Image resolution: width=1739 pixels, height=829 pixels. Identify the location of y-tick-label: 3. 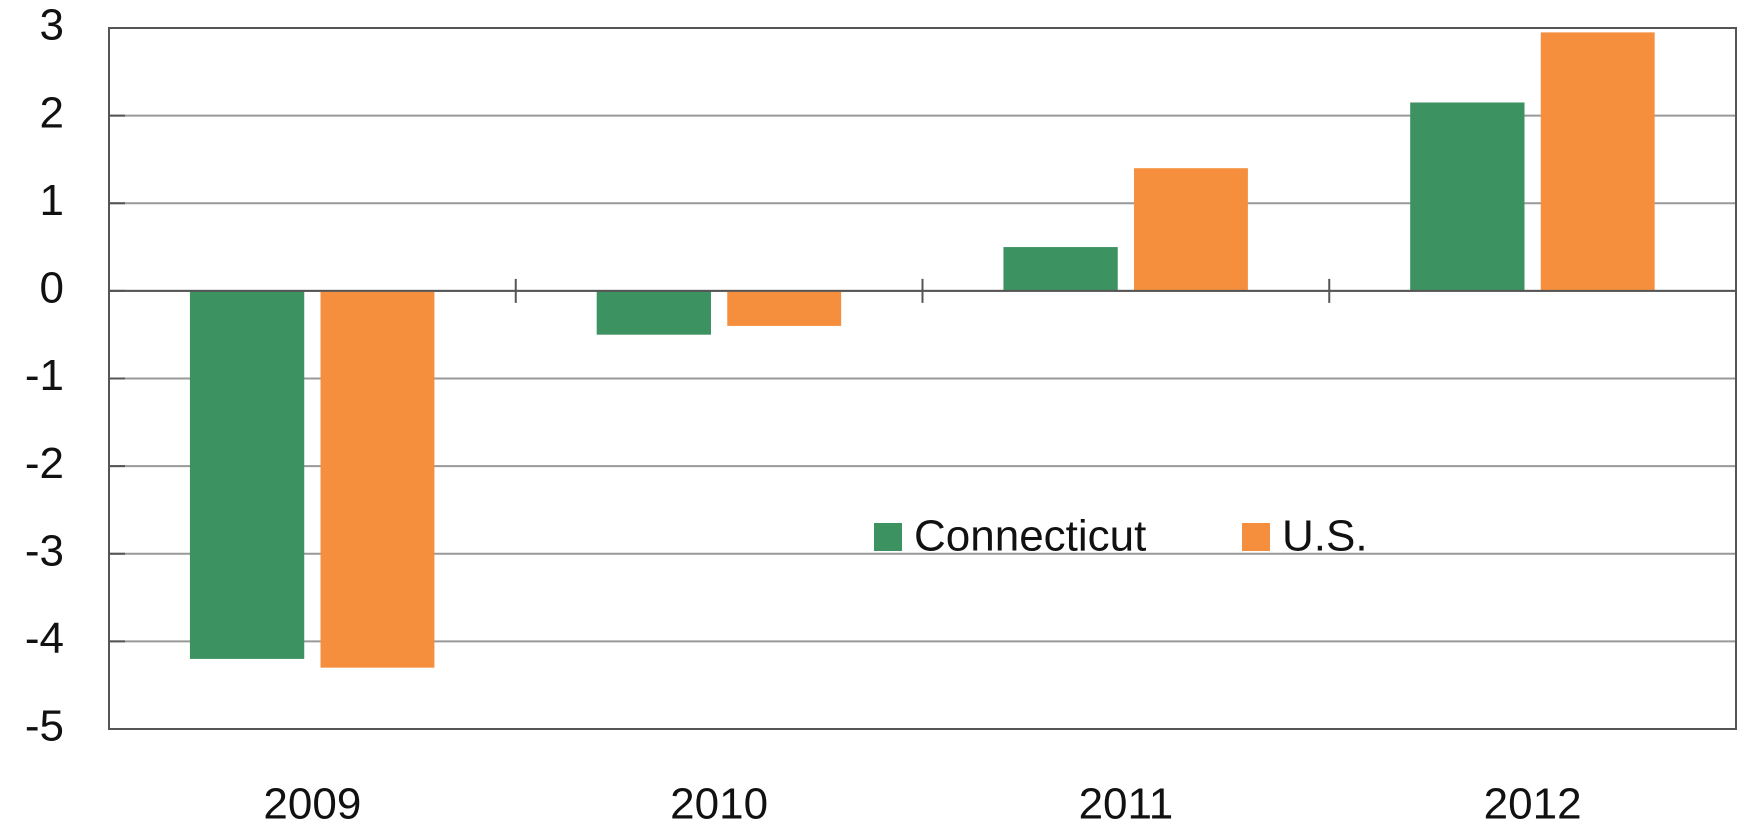
(52, 25).